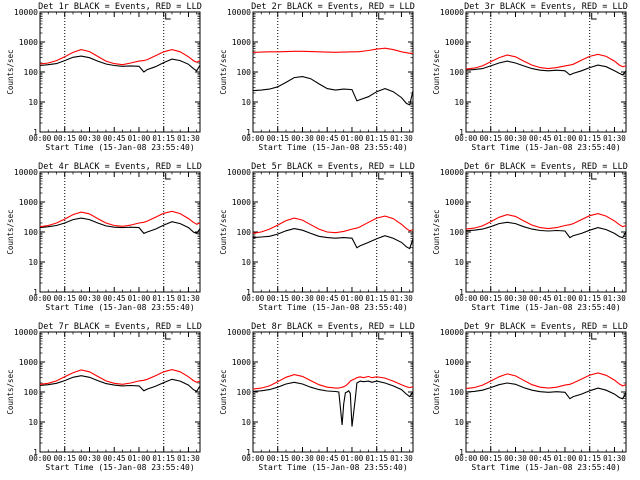 Image resolution: width=640 pixels, height=480 pixels. I want to click on panel-title: Det 2r BLACK = Events, RED = LLD, so click(333, 7).